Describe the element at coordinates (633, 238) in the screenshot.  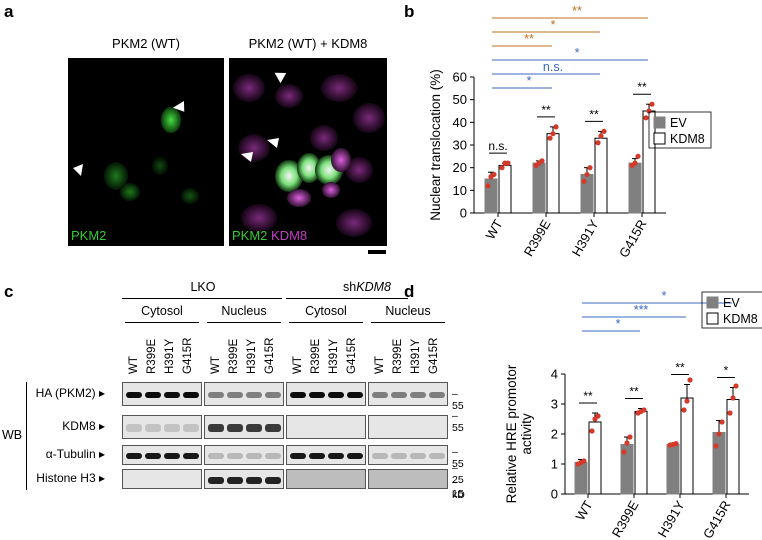
I see `x-tick-label: G415R` at that location.